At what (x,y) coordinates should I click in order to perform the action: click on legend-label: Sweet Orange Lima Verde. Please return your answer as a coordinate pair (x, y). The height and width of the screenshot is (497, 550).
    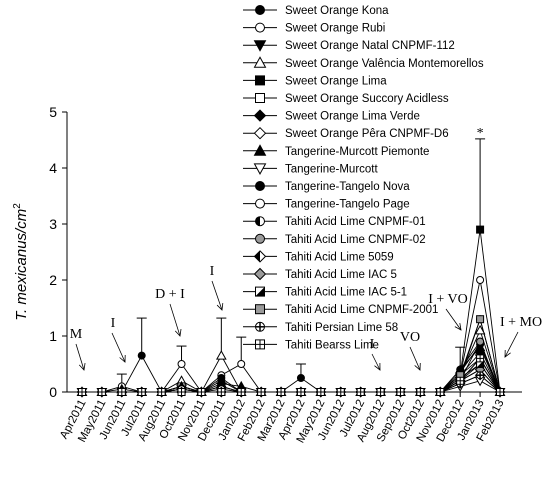
    Looking at the image, I should click on (352, 117).